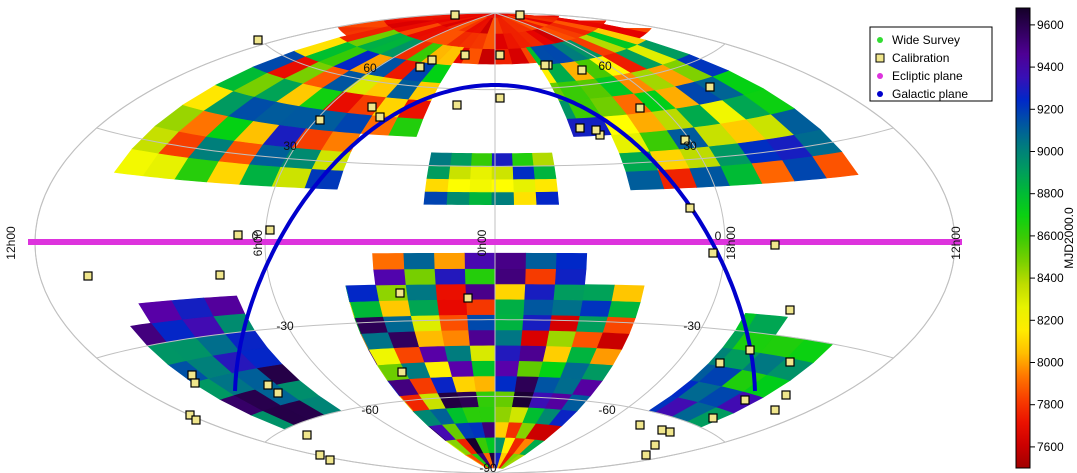 The width and height of the screenshot is (1077, 473). Describe the element at coordinates (482, 242) in the screenshot. I see `longitude-label: 0h00` at that location.